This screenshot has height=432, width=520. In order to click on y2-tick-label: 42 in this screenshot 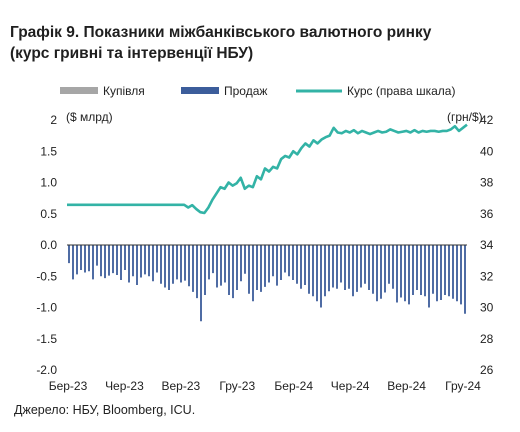, I will do `click(487, 120)`.